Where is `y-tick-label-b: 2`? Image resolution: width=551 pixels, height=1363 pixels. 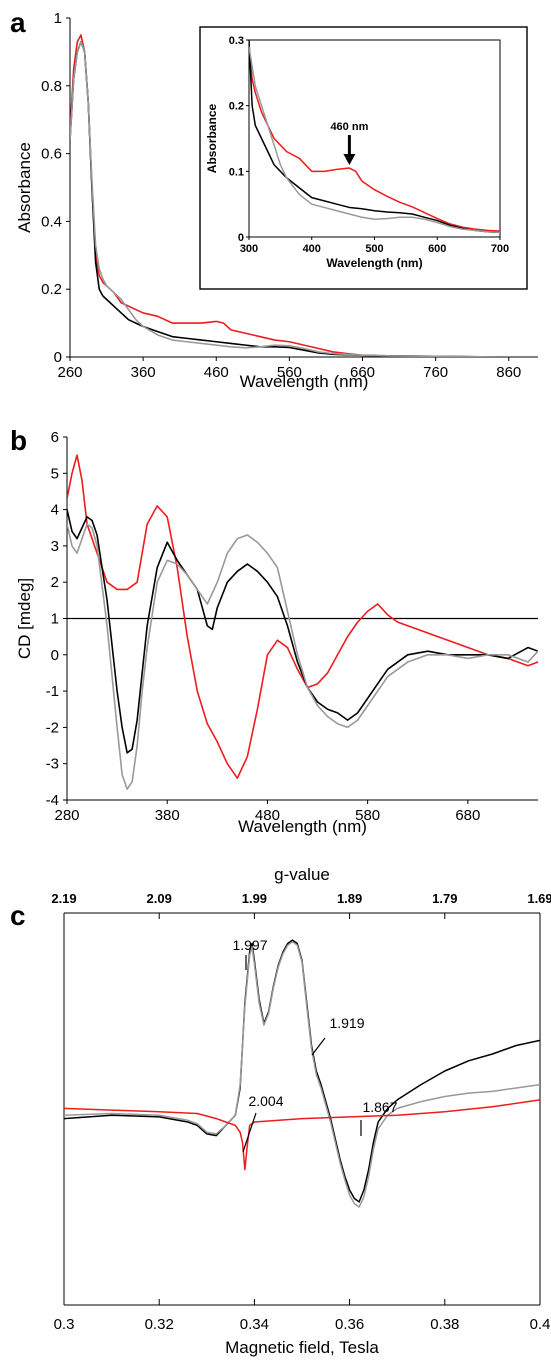
y-tick-label-b: 2 is located at coordinates (55, 582).